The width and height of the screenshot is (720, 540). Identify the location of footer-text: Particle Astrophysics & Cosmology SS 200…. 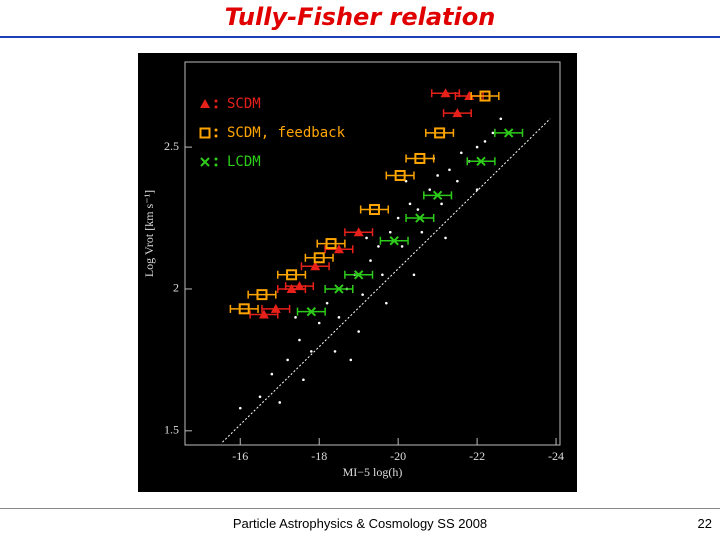
(360, 523).